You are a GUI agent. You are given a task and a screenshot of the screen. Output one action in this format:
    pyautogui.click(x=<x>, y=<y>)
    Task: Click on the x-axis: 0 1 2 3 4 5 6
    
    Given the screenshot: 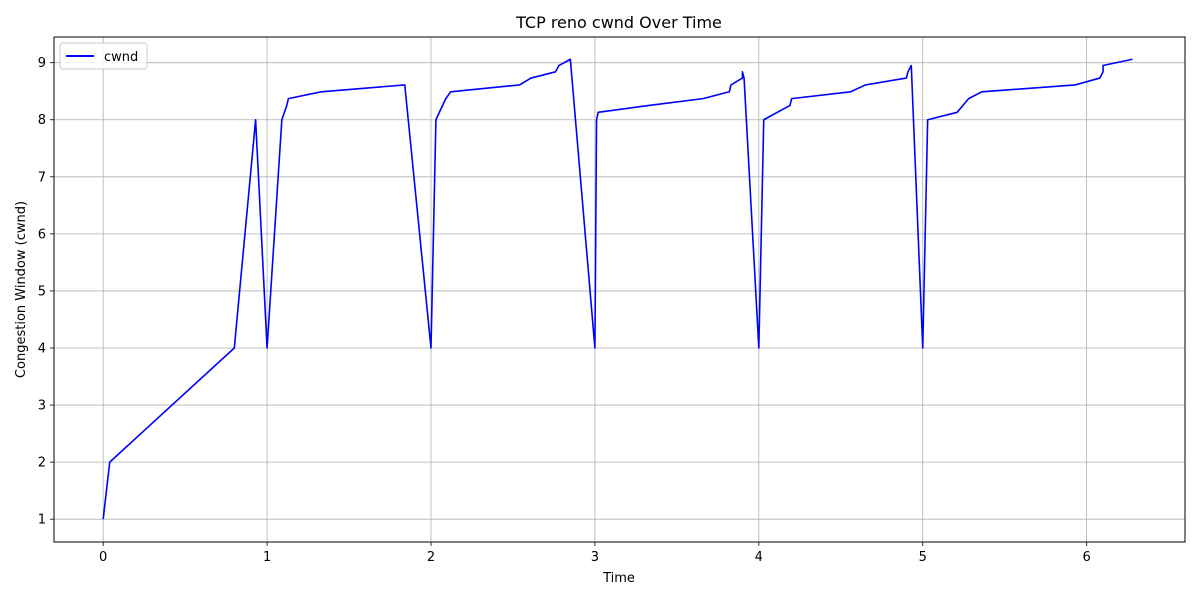 What is the action you would take?
    pyautogui.click(x=595, y=553)
    